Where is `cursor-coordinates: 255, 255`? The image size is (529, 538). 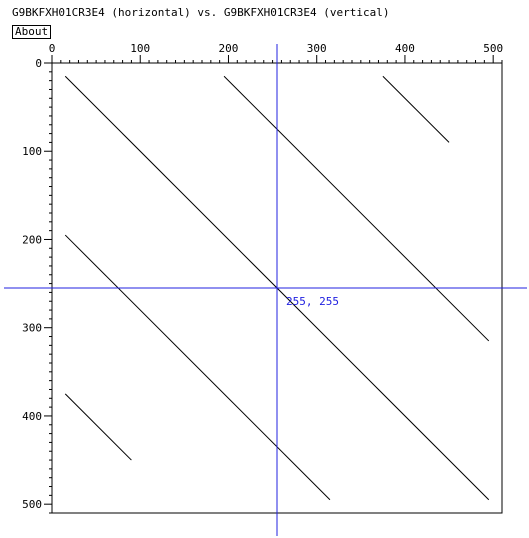
cursor-coordinates: 255, 255 is located at coordinates (312, 301).